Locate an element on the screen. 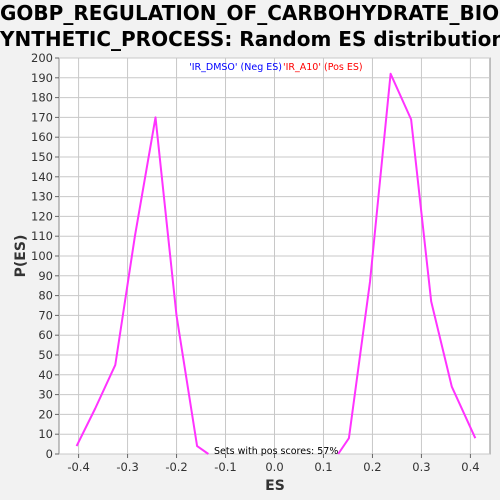 The width and height of the screenshot is (500, 500). y-tick-label: 50 is located at coordinates (45, 355).